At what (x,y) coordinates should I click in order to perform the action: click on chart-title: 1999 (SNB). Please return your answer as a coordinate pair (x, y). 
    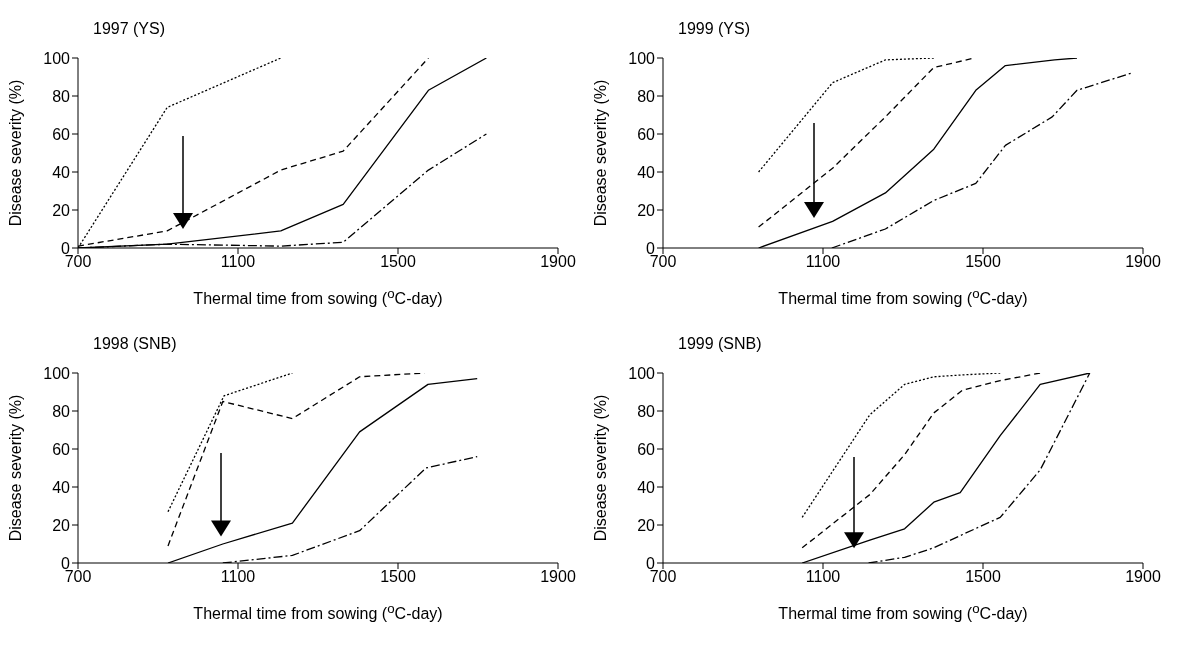
    Looking at the image, I should click on (720, 344).